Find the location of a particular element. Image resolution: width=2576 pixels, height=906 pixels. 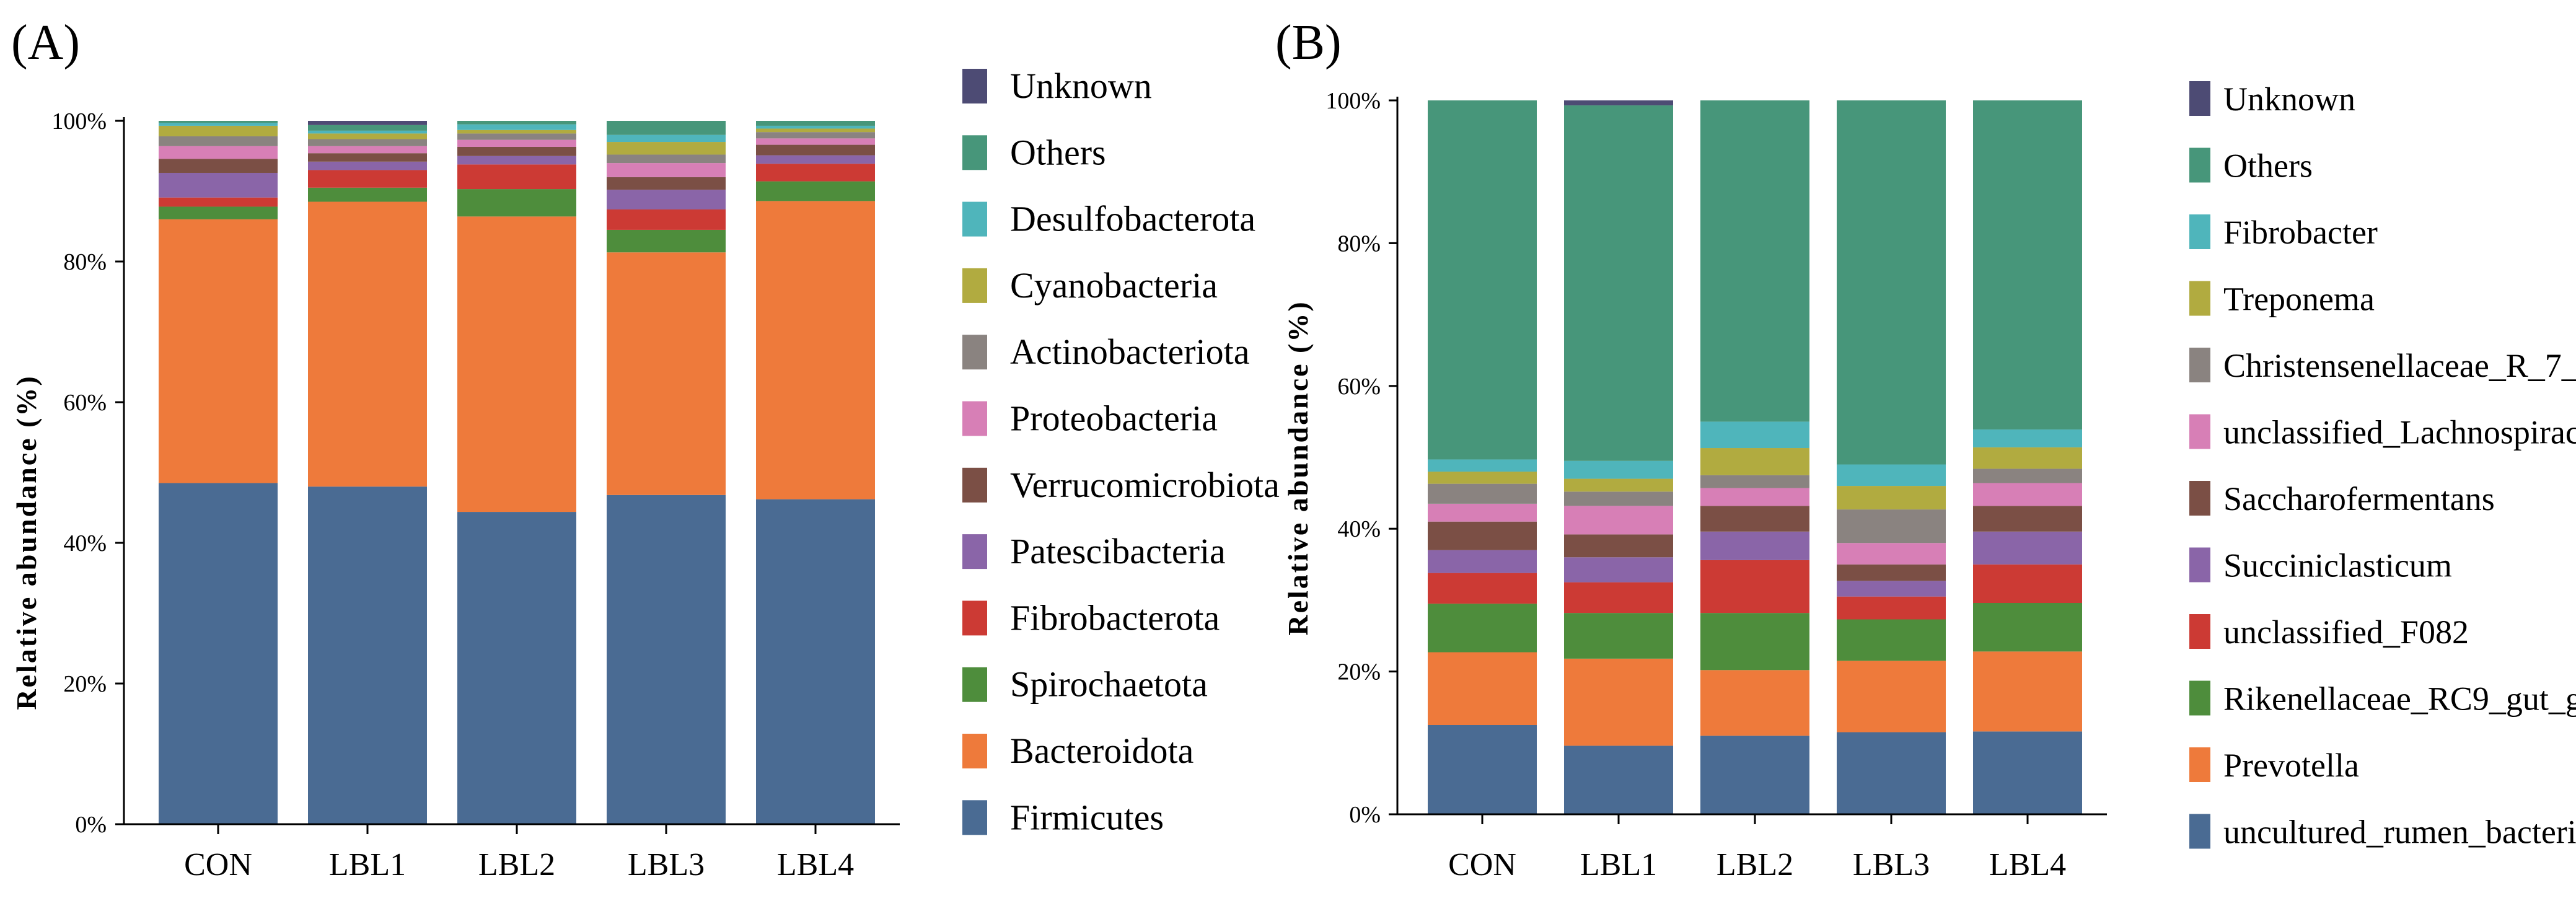

panel-b-bar-con-fibrobacter is located at coordinates (1483, 465).